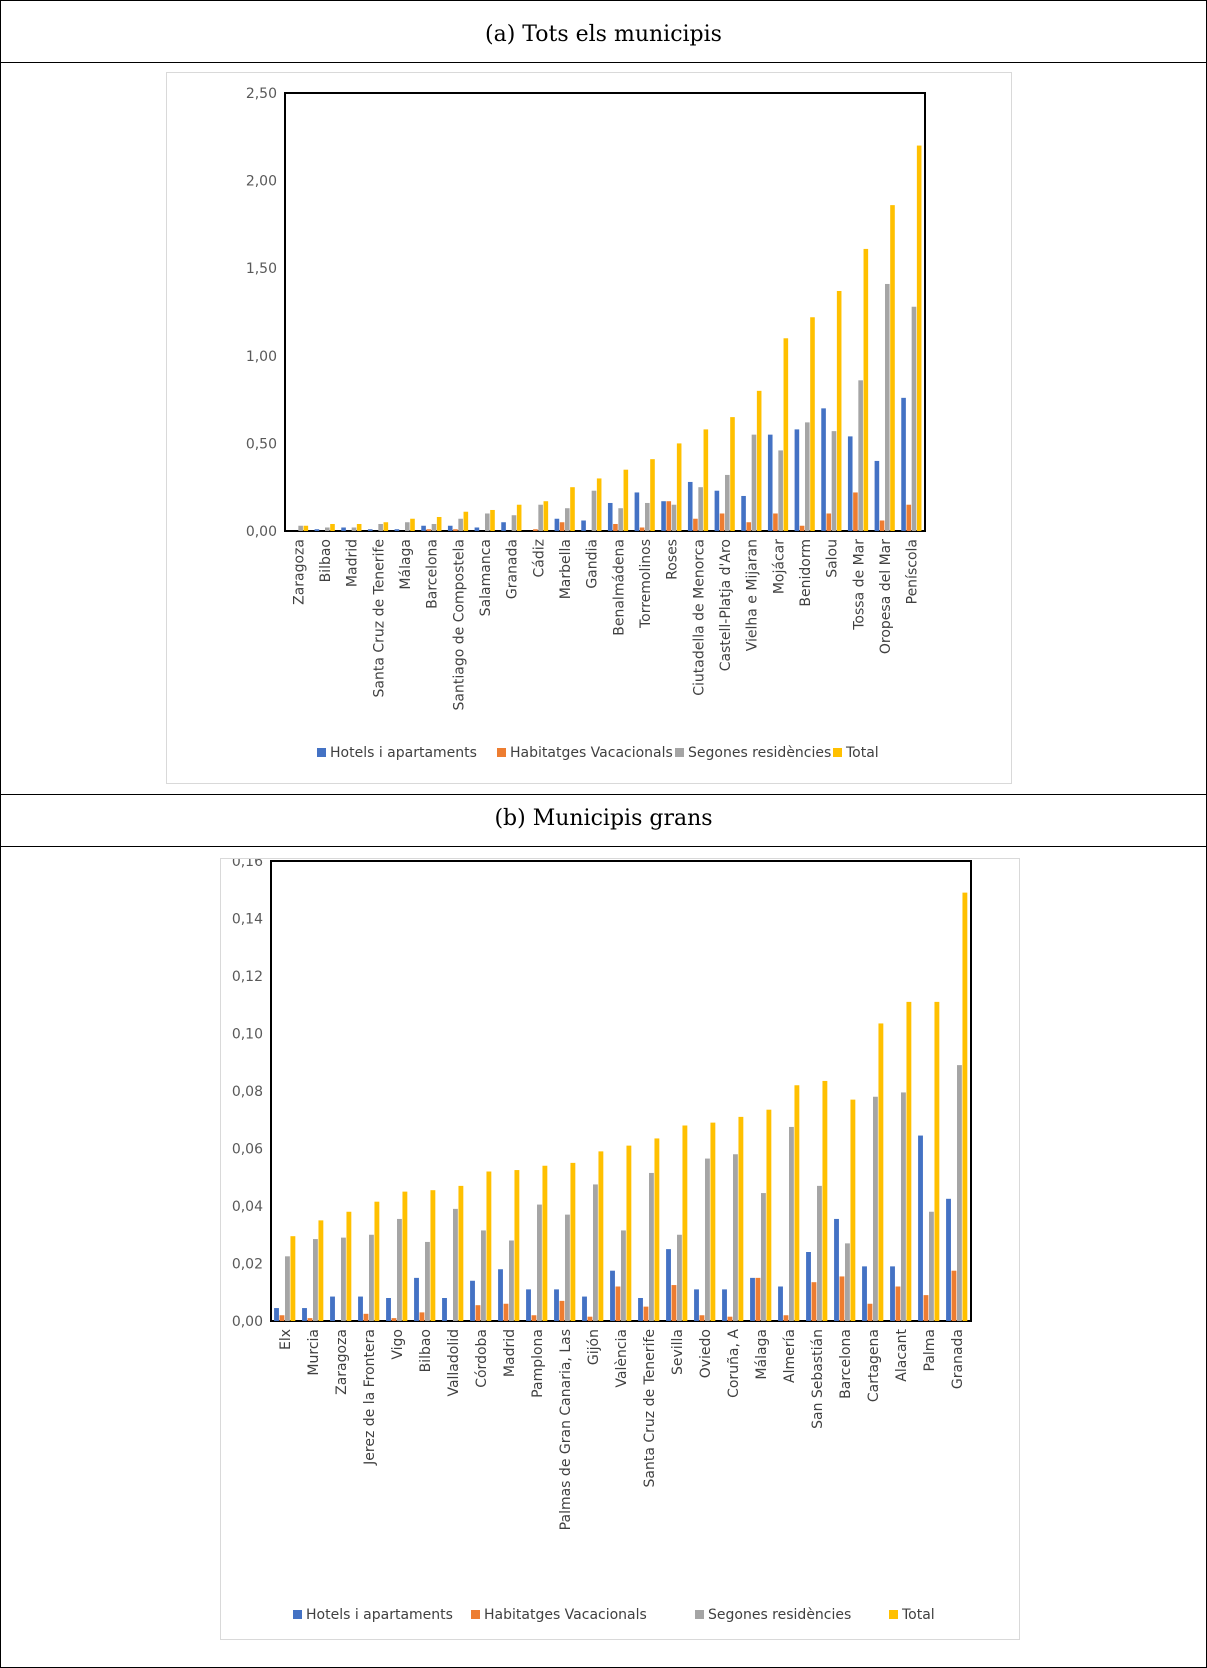  I want to click on x-tick-label: Gijón, so click(594, 1347).